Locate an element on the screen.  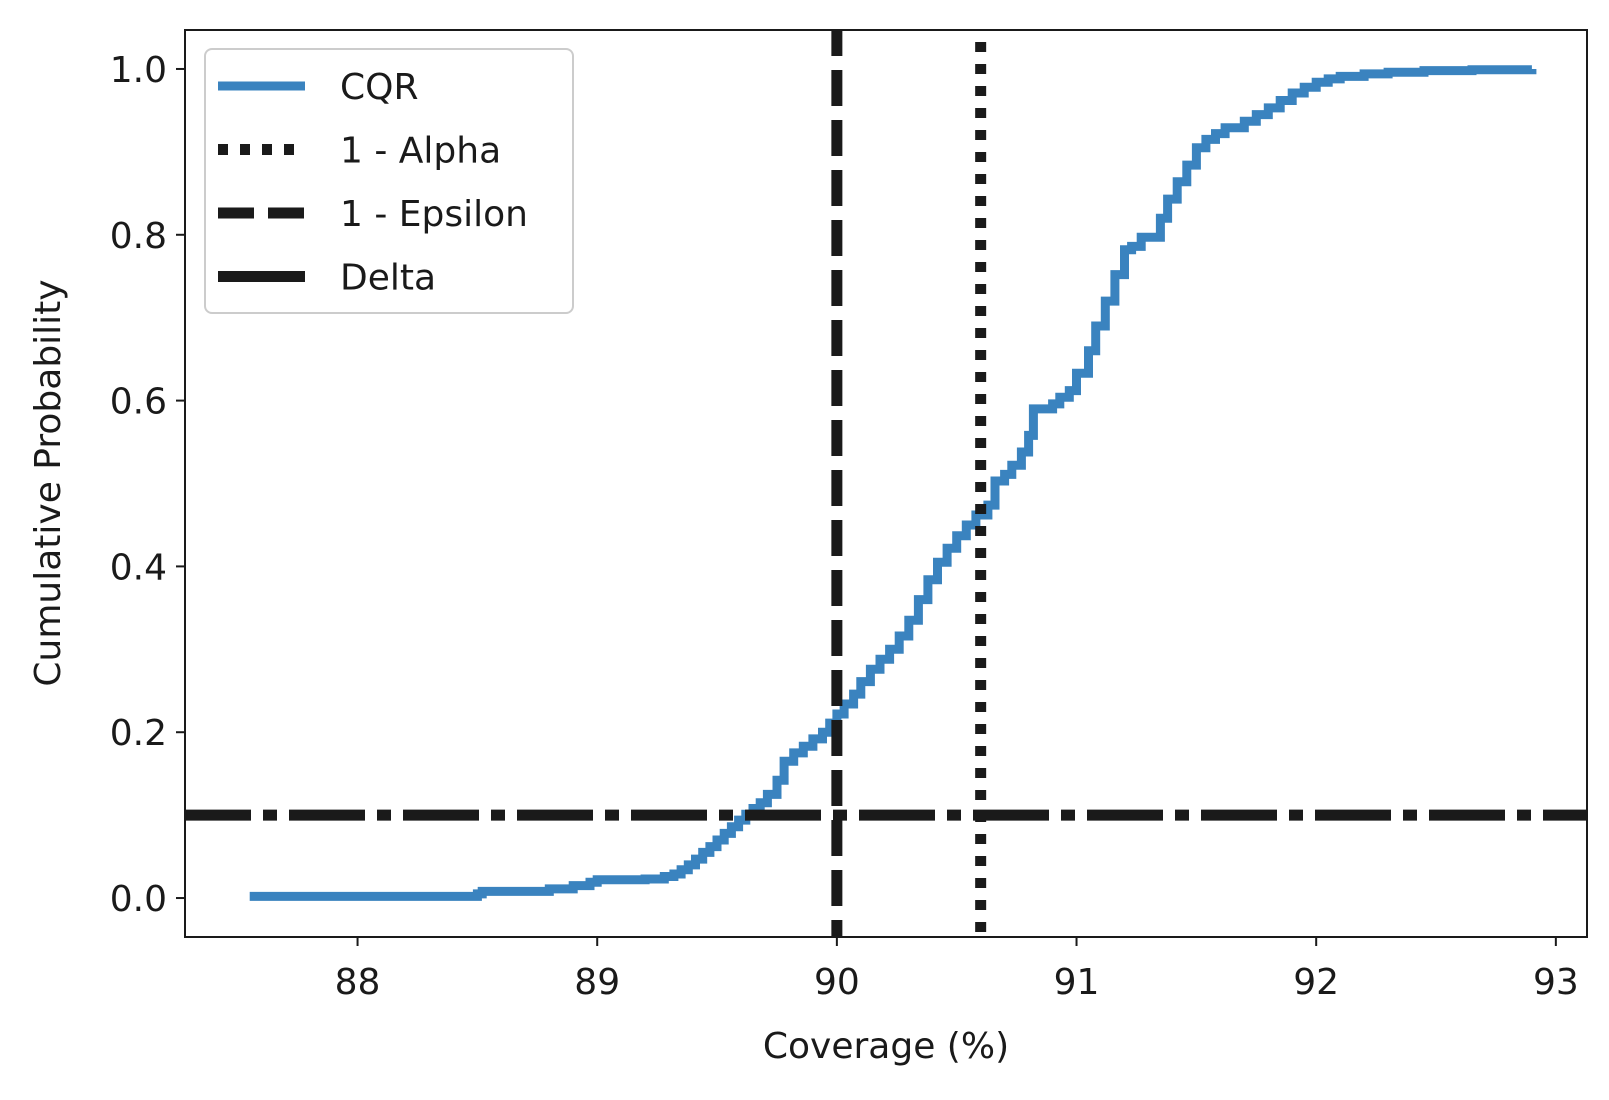
y-tick-label: 1.0 is located at coordinates (138, 70).